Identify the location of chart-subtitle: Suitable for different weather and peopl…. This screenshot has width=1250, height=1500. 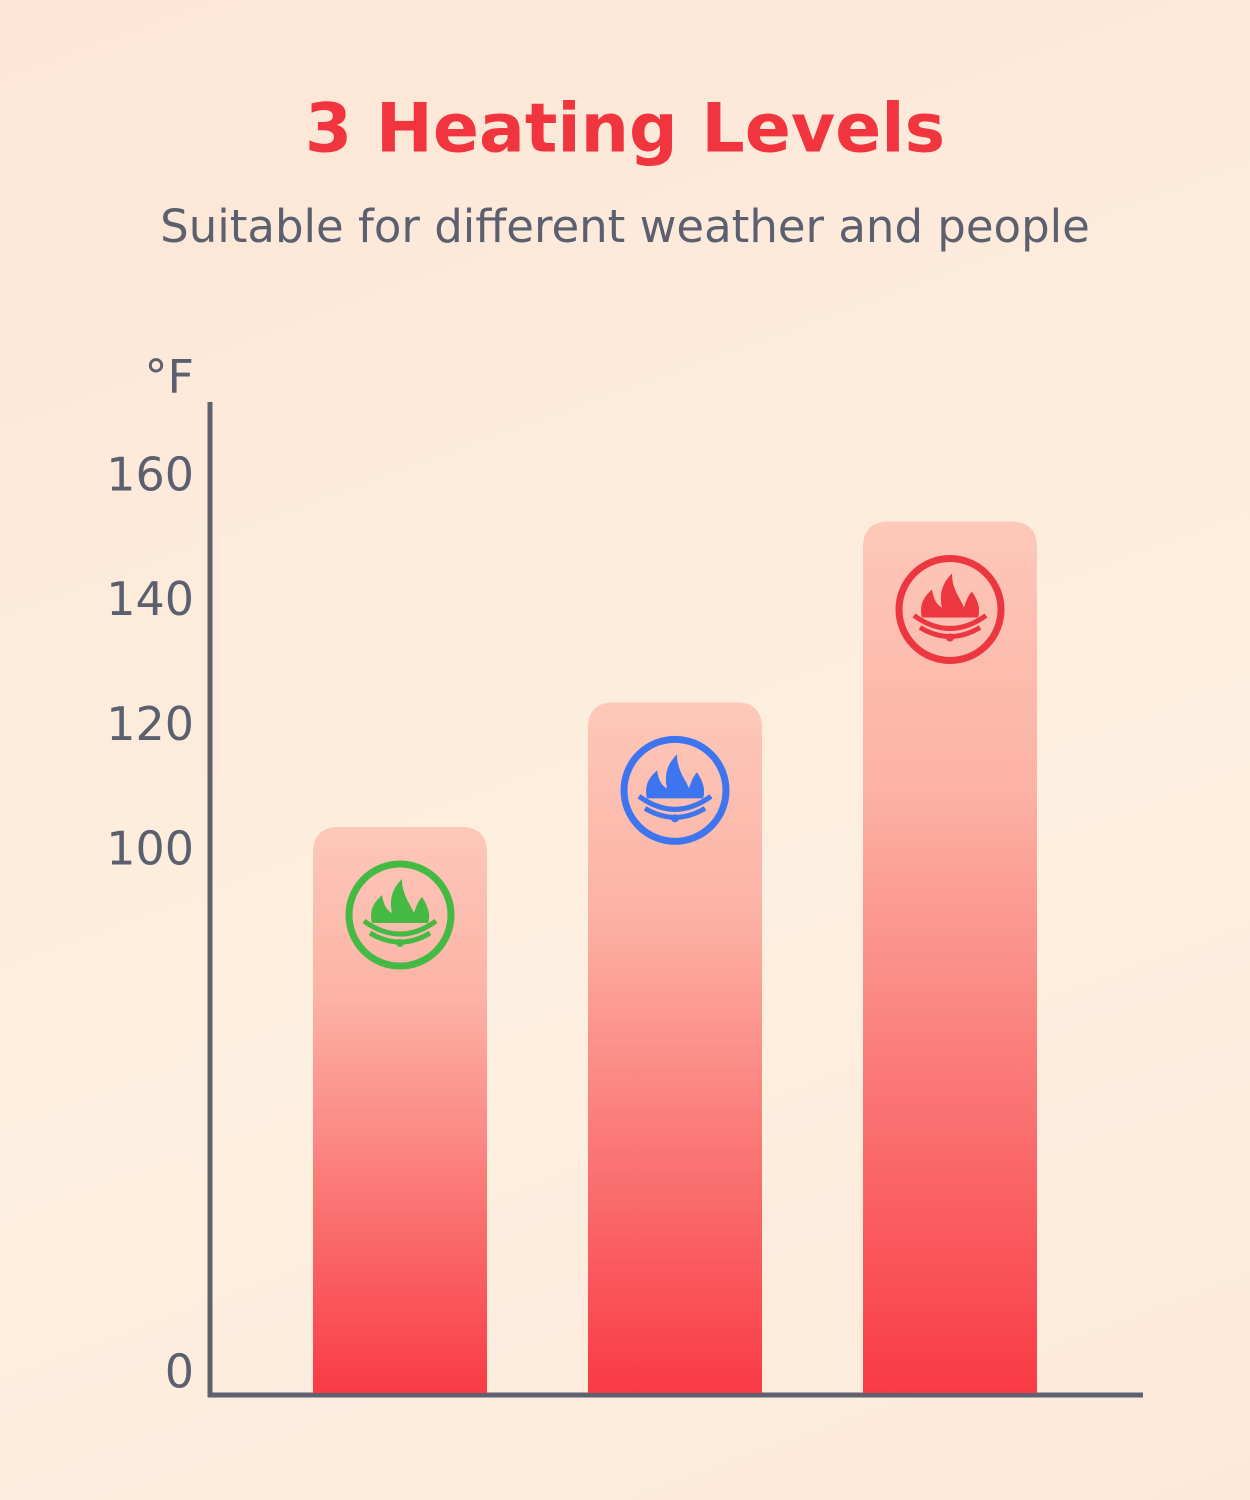
(625, 226).